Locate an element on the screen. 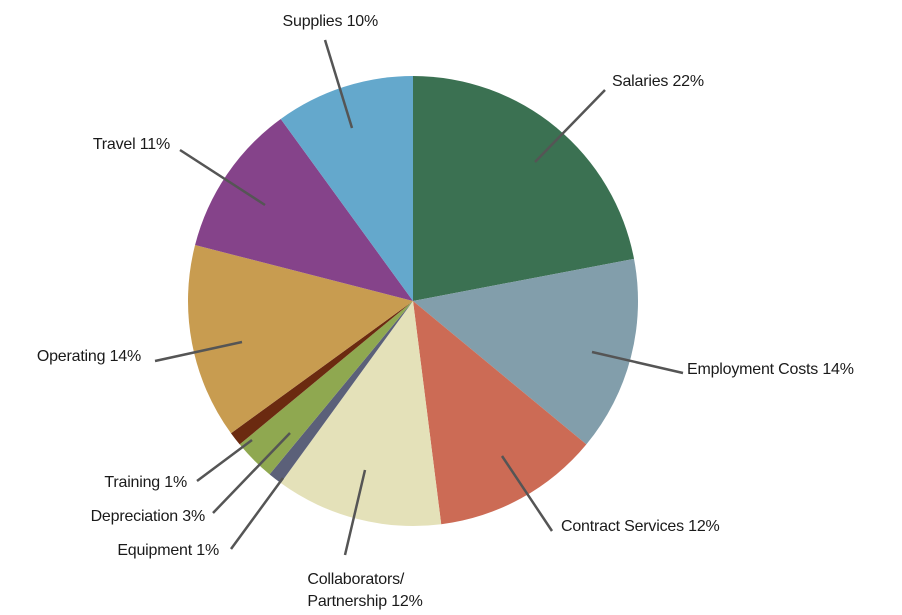 The width and height of the screenshot is (902, 615). slice-label: Equipment 1% is located at coordinates (168, 551).